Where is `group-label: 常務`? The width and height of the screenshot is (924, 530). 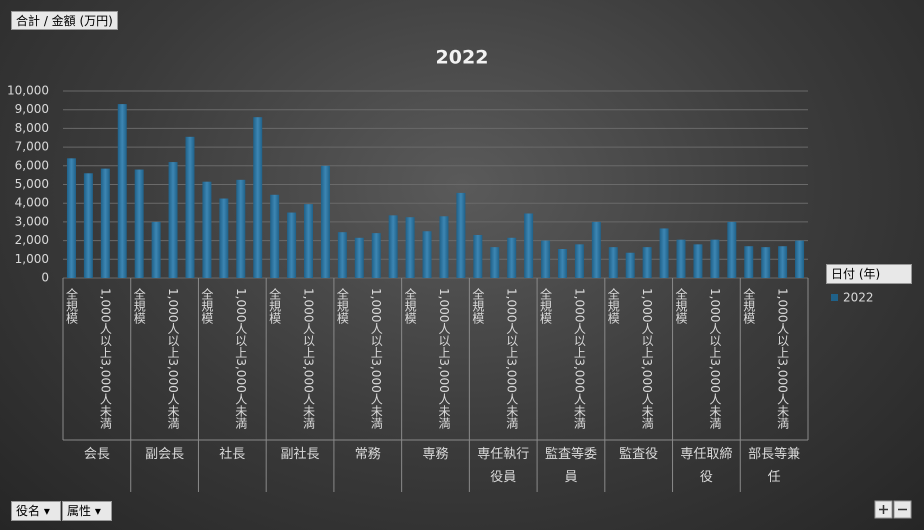 group-label: 常務 is located at coordinates (367, 454).